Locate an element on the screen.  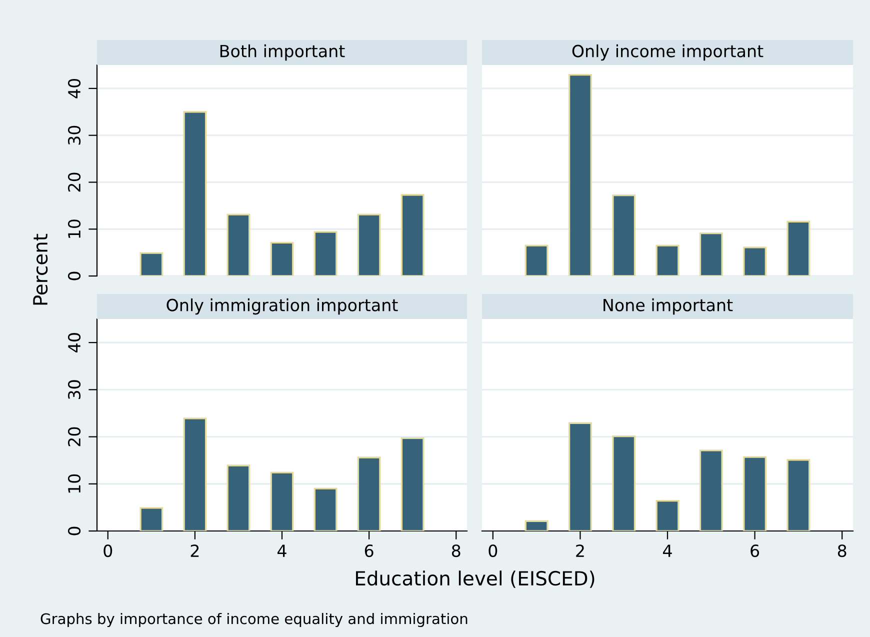
x-axis-title: Education level (EISCED) is located at coordinates (475, 579).